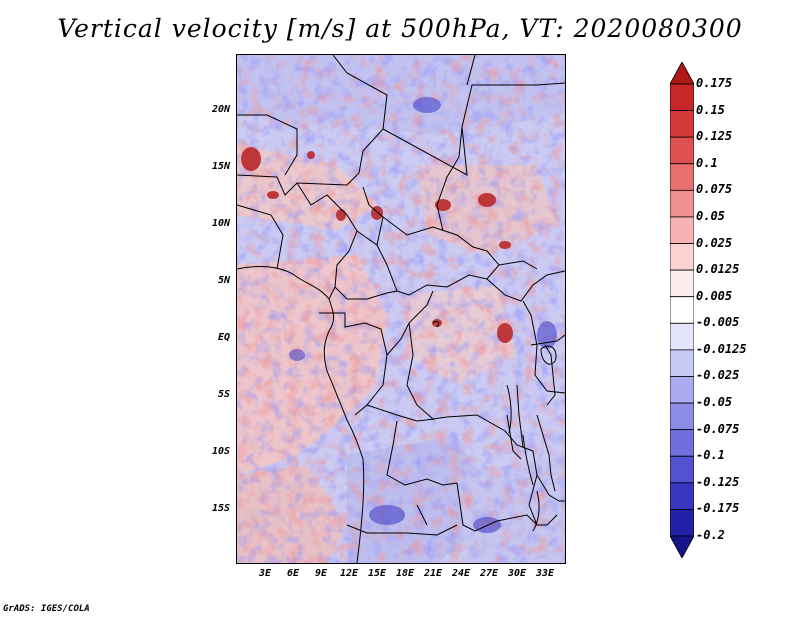  What do you see at coordinates (293, 573) in the screenshot?
I see `lon-label-6e: 6E` at bounding box center [293, 573].